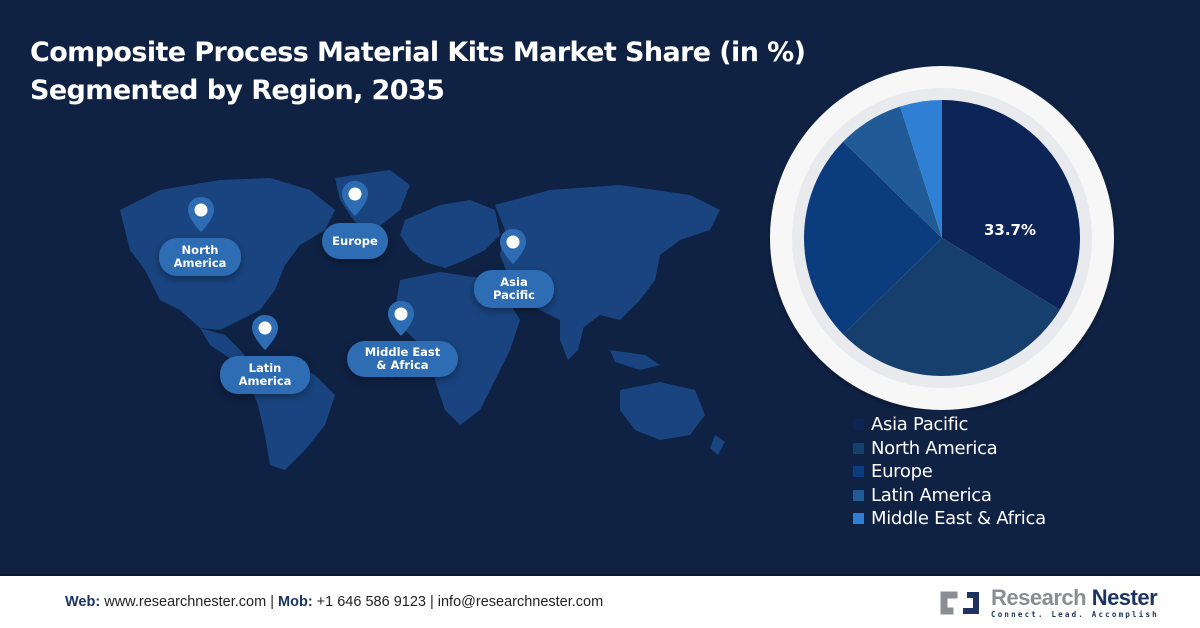 This screenshot has width=1200, height=628. I want to click on map-label-europe: Europe, so click(355, 241).